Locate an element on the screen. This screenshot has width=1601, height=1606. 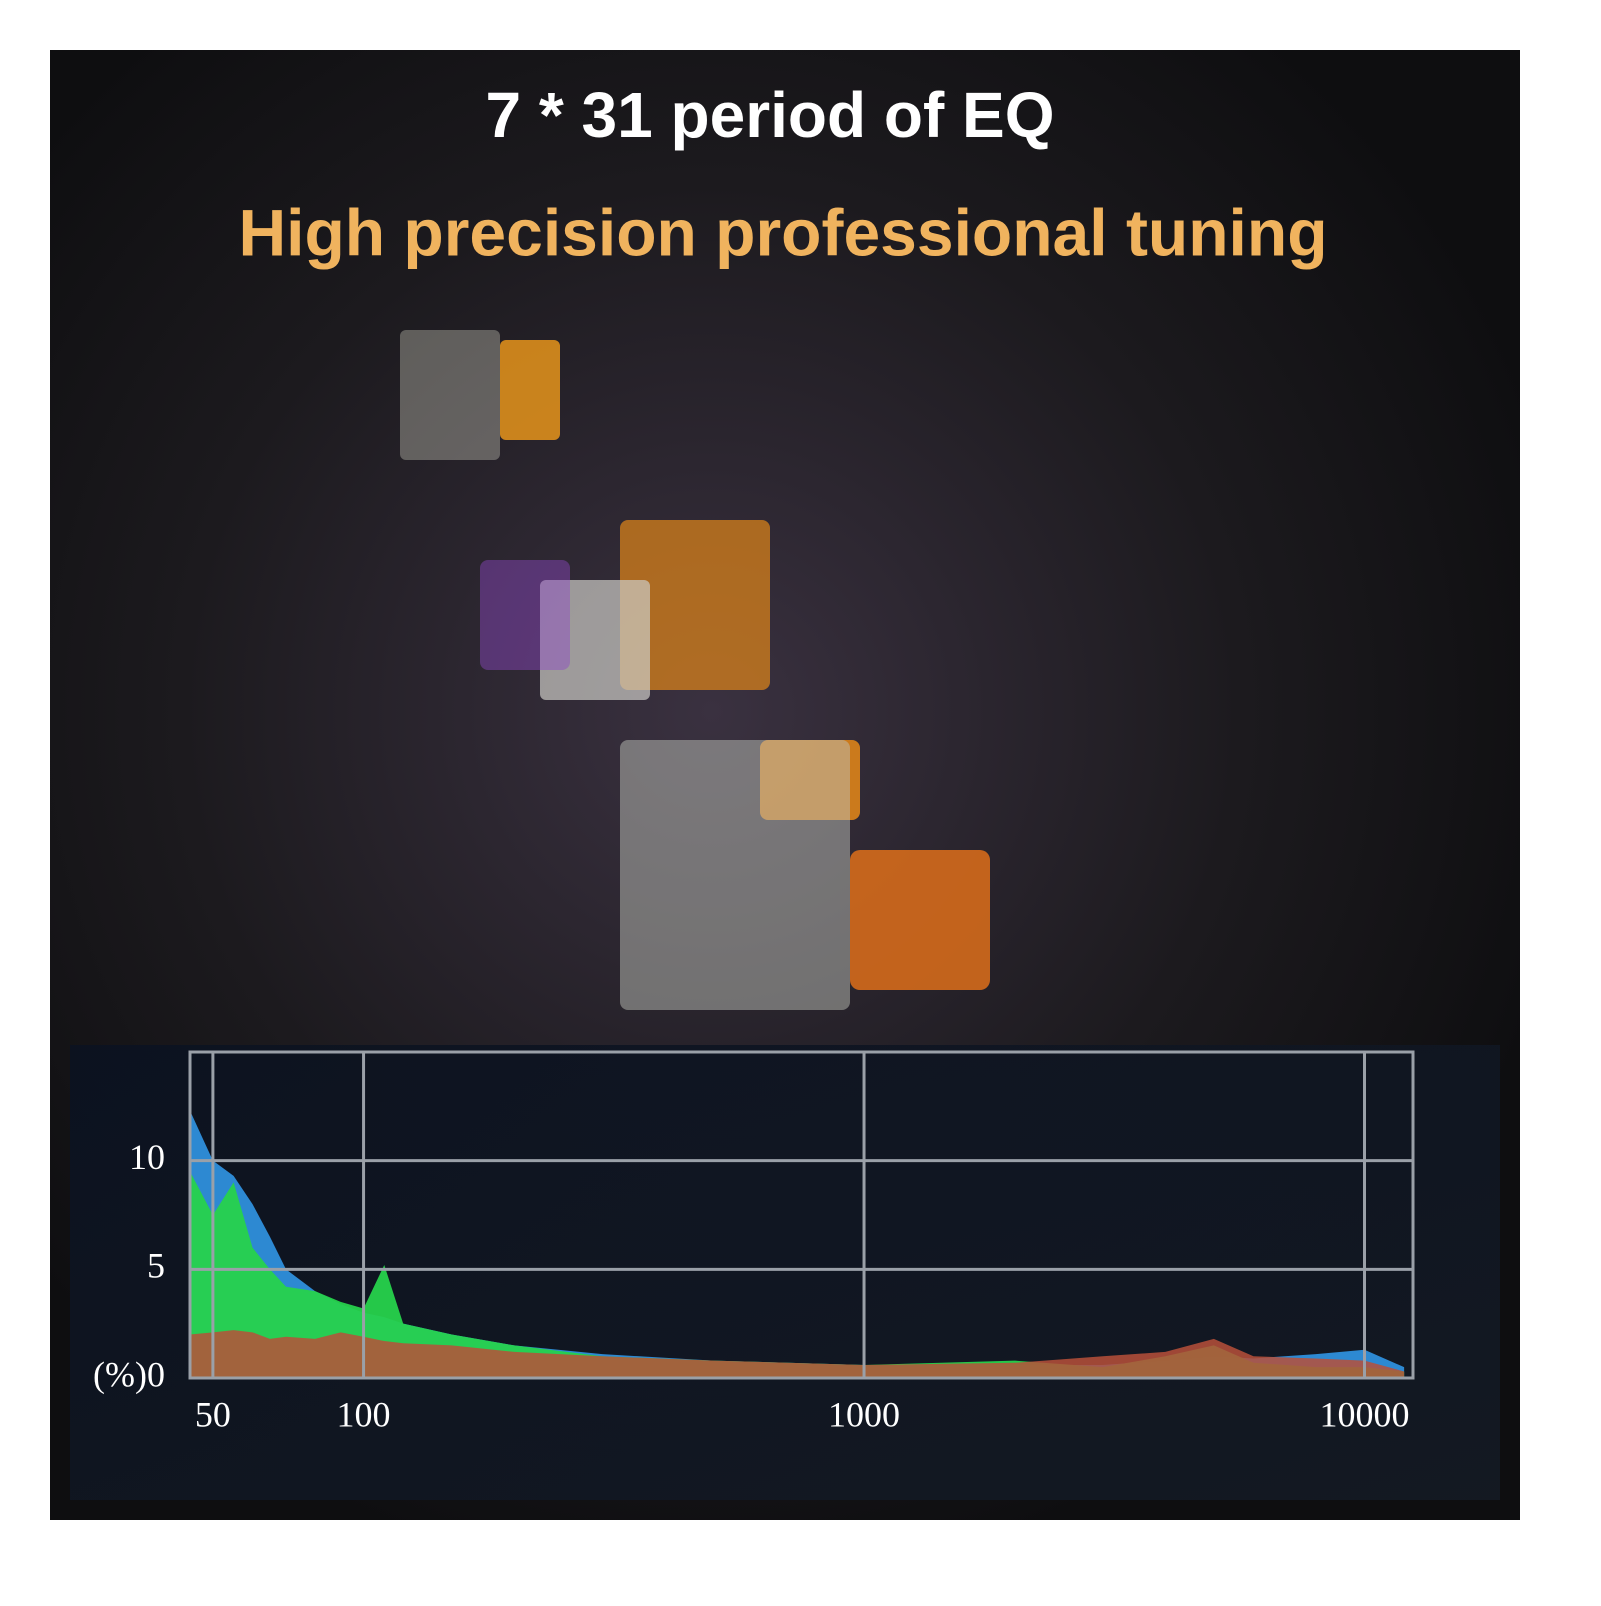
area-red is located at coordinates (797, 1354).